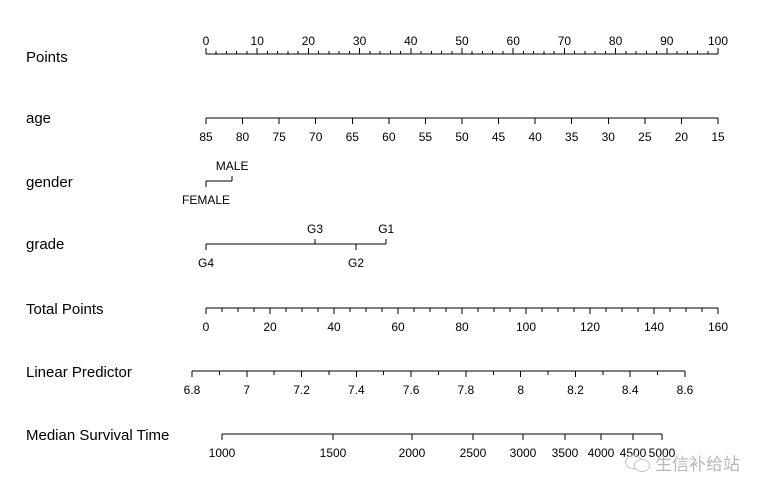 This screenshot has height=496, width=772. I want to click on tick-label: 15, so click(718, 137).